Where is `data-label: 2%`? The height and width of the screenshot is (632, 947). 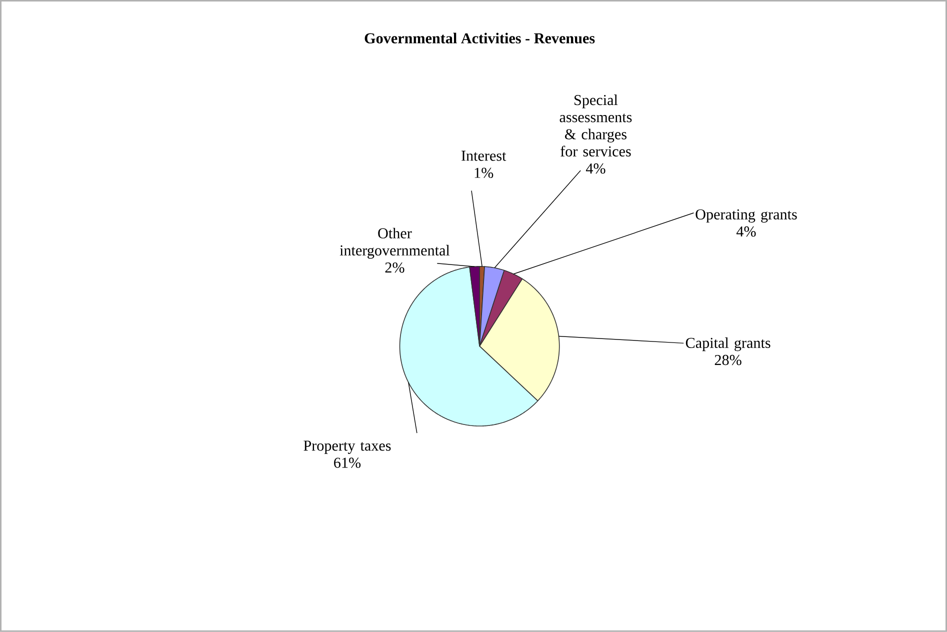 data-label: 2% is located at coordinates (394, 267).